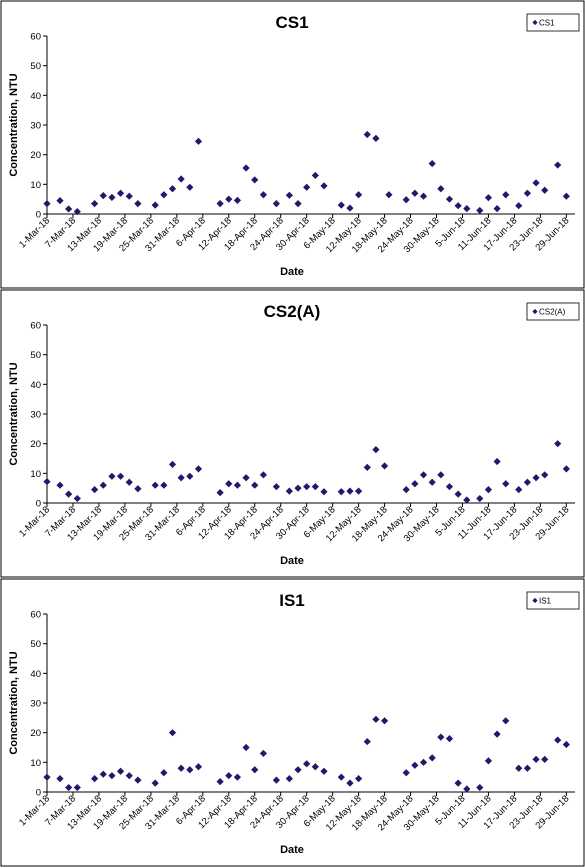 The width and height of the screenshot is (585, 868). Describe the element at coordinates (14, 124) in the screenshot. I see `y-axis-title: Concentration, NTU` at that location.